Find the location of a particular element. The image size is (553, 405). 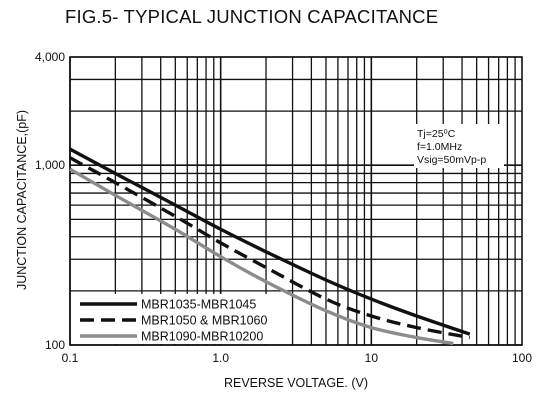

conditions-annotation: Tj=25⁰C f=1.0MHz Vsig=50mVp-p is located at coordinates (459, 146).